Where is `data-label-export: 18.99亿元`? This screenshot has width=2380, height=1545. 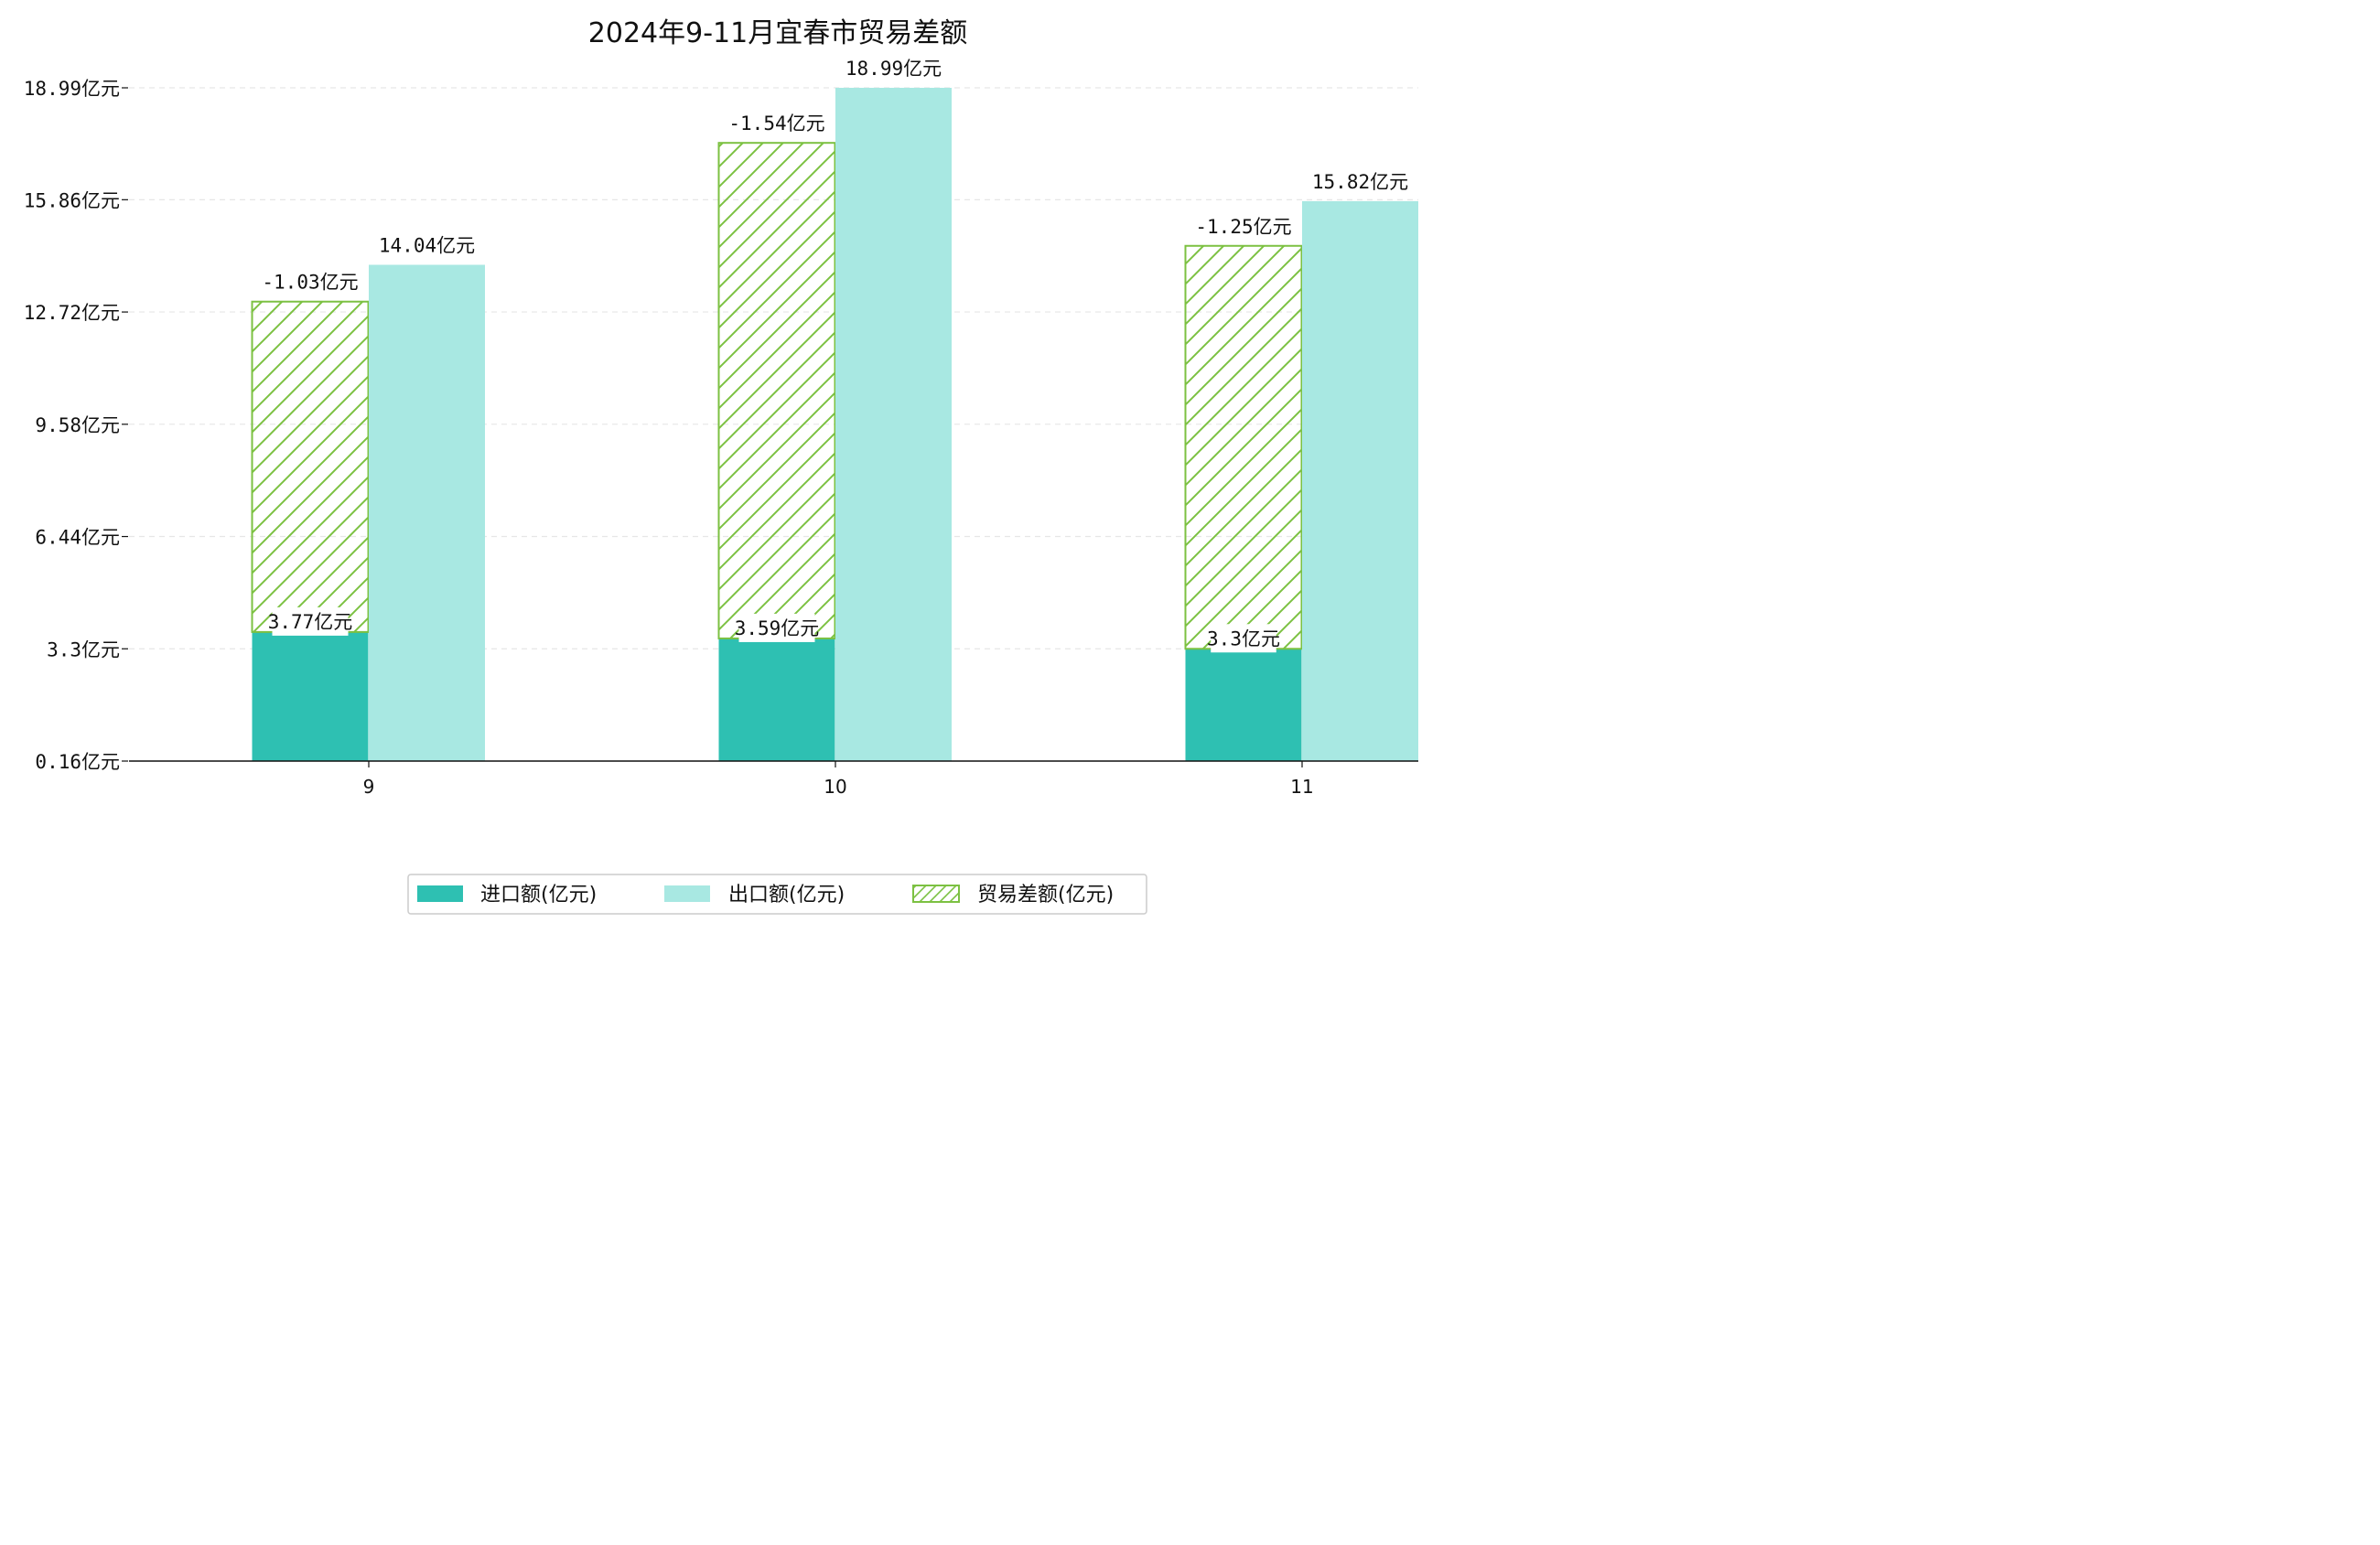 data-label-export: 18.99亿元 is located at coordinates (893, 69).